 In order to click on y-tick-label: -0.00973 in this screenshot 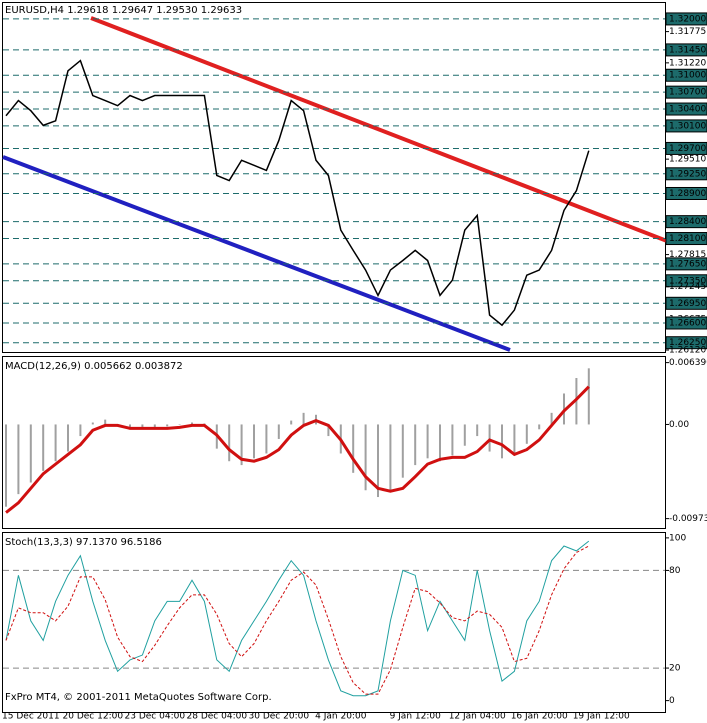, I will do `click(688, 519)`.